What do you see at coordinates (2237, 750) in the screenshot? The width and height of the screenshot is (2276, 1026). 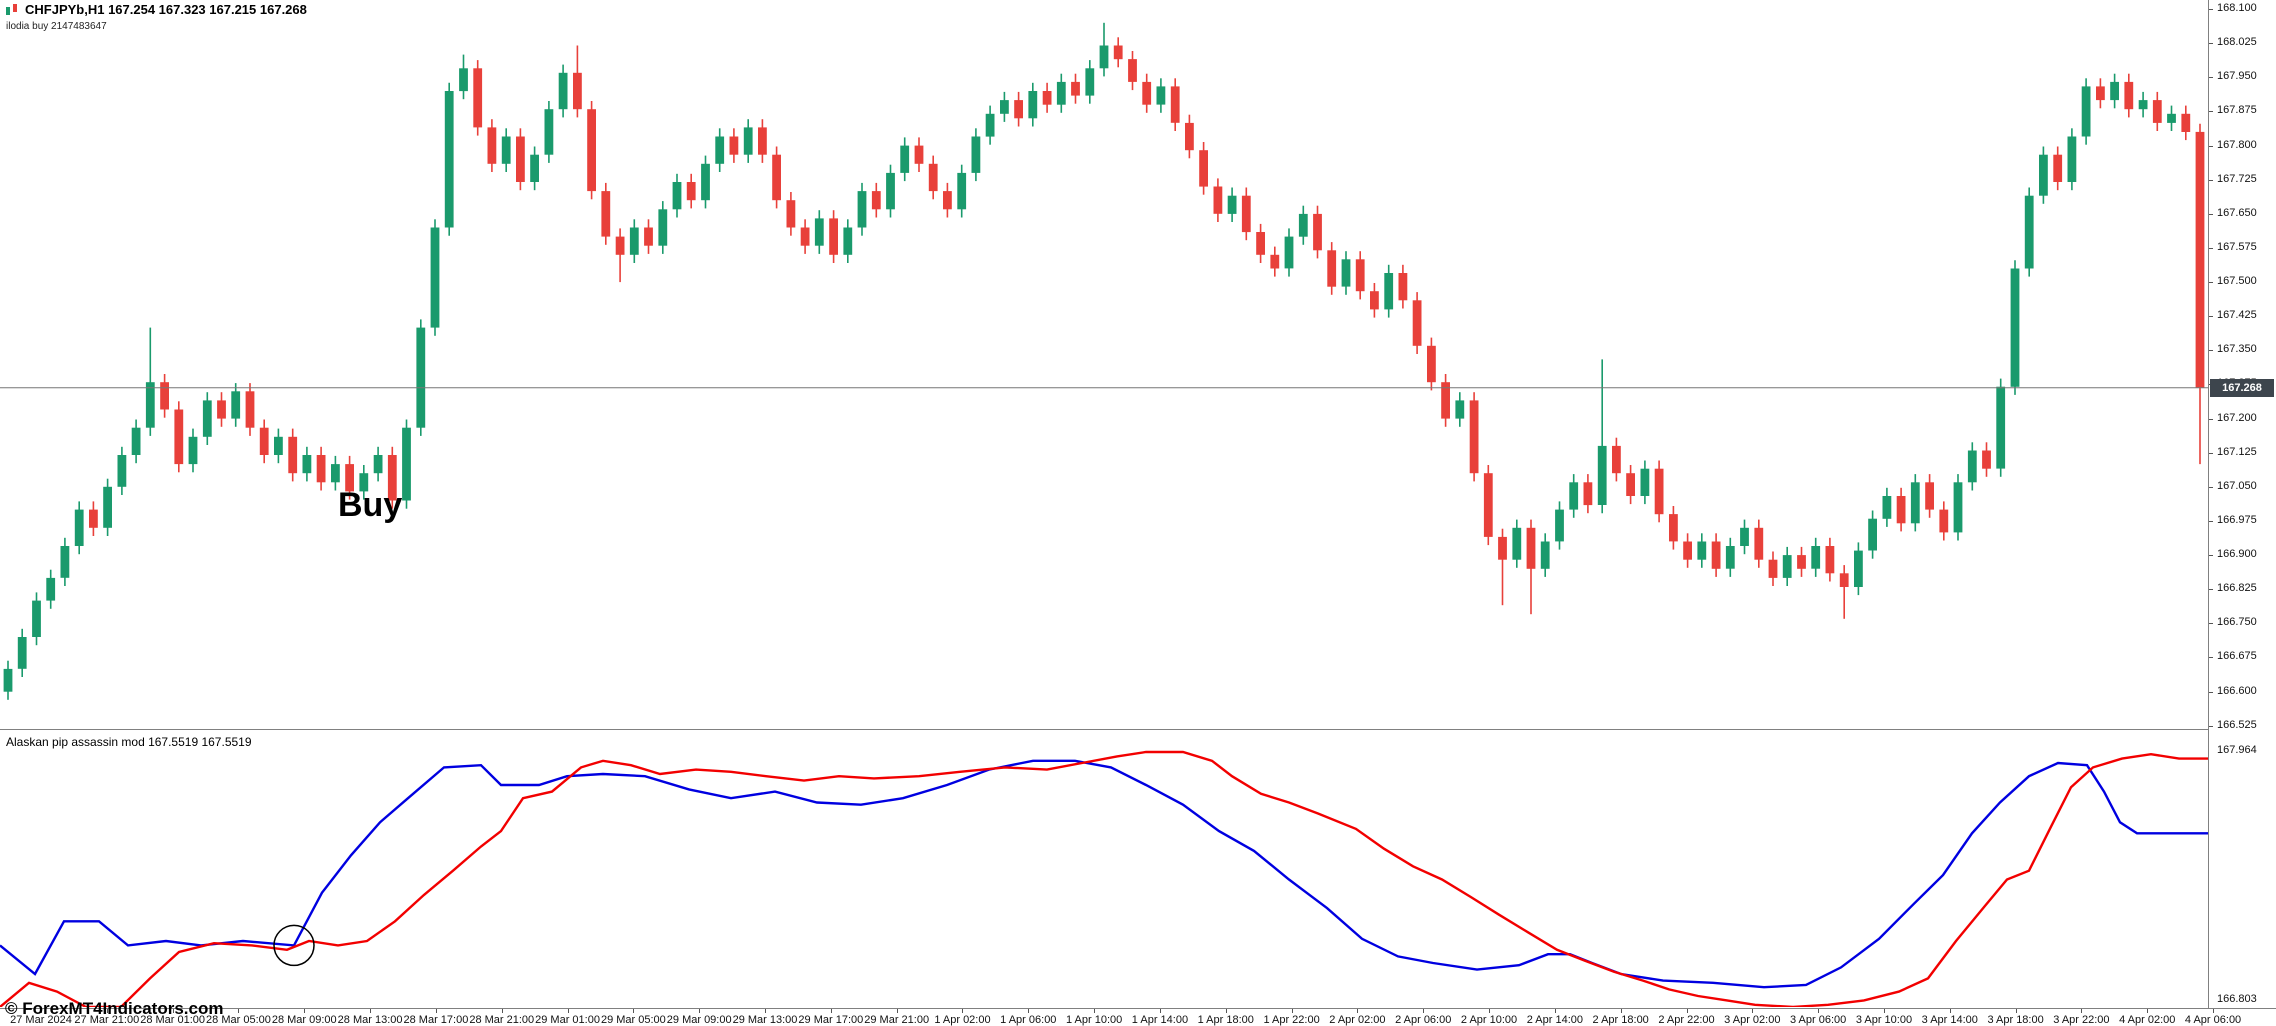 I see `indicator-axis-label: 167.964` at bounding box center [2237, 750].